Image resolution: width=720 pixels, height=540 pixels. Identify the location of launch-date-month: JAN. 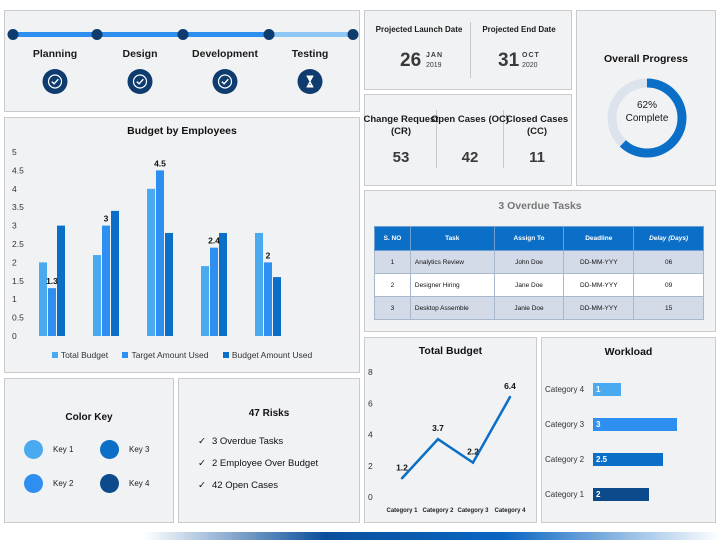
(435, 55).